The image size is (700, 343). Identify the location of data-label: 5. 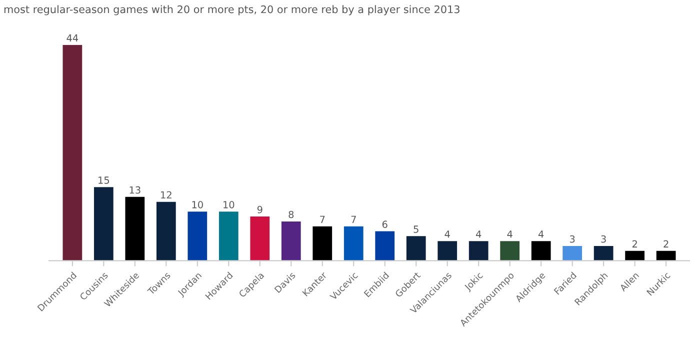
(416, 229).